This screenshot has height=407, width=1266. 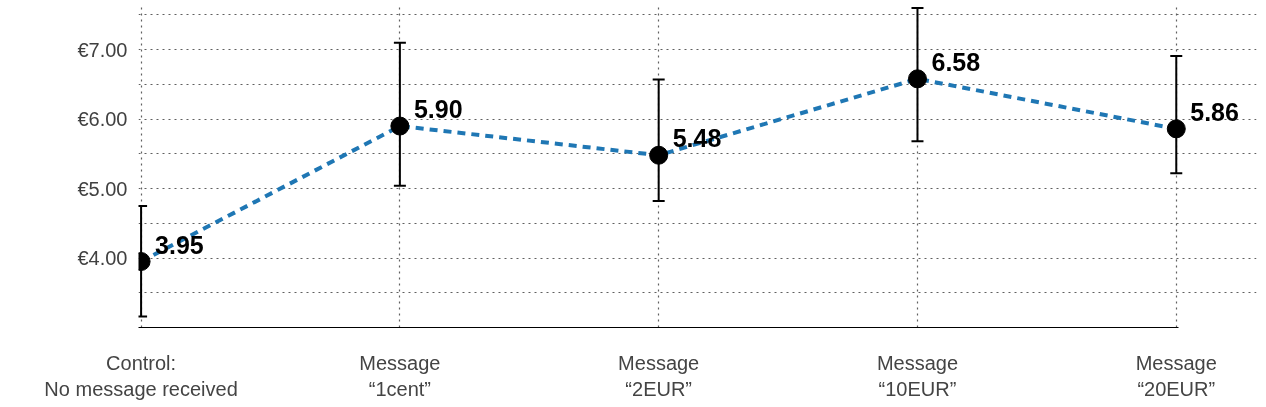 What do you see at coordinates (102, 258) in the screenshot?
I see `y-tick-label: €4.00` at bounding box center [102, 258].